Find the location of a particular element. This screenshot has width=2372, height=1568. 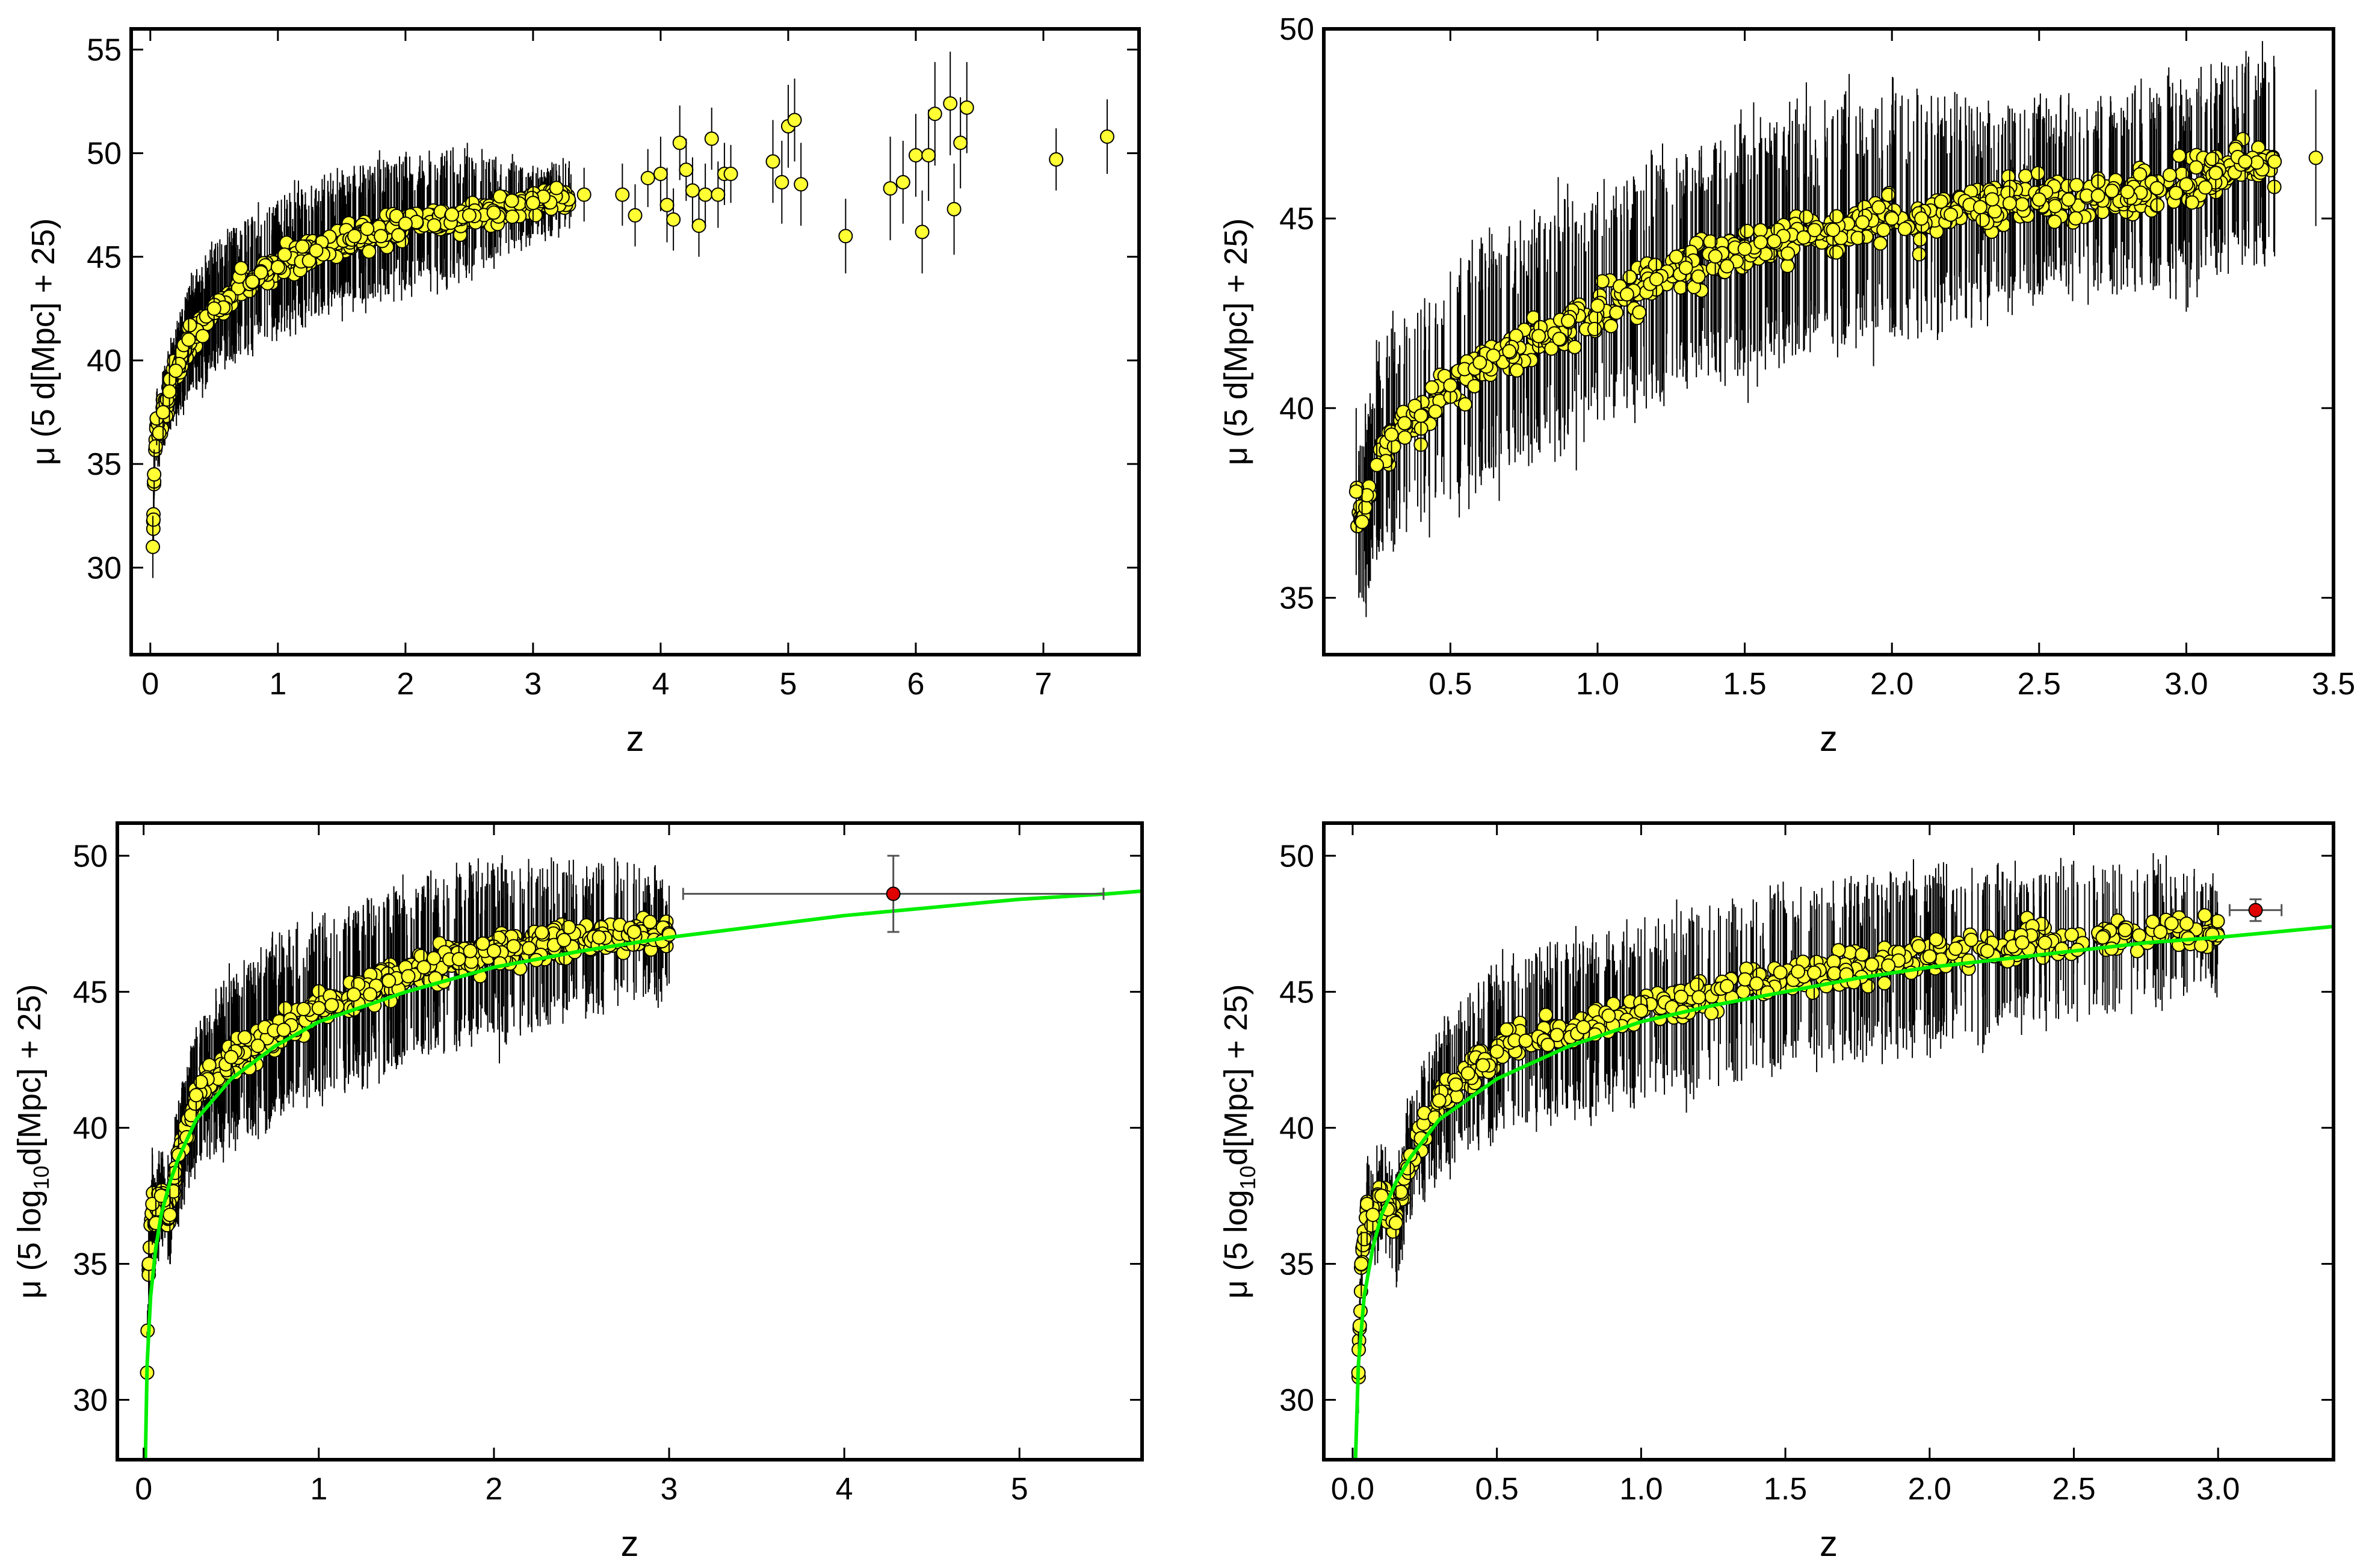

plot-area is located at coordinates (630, 314).